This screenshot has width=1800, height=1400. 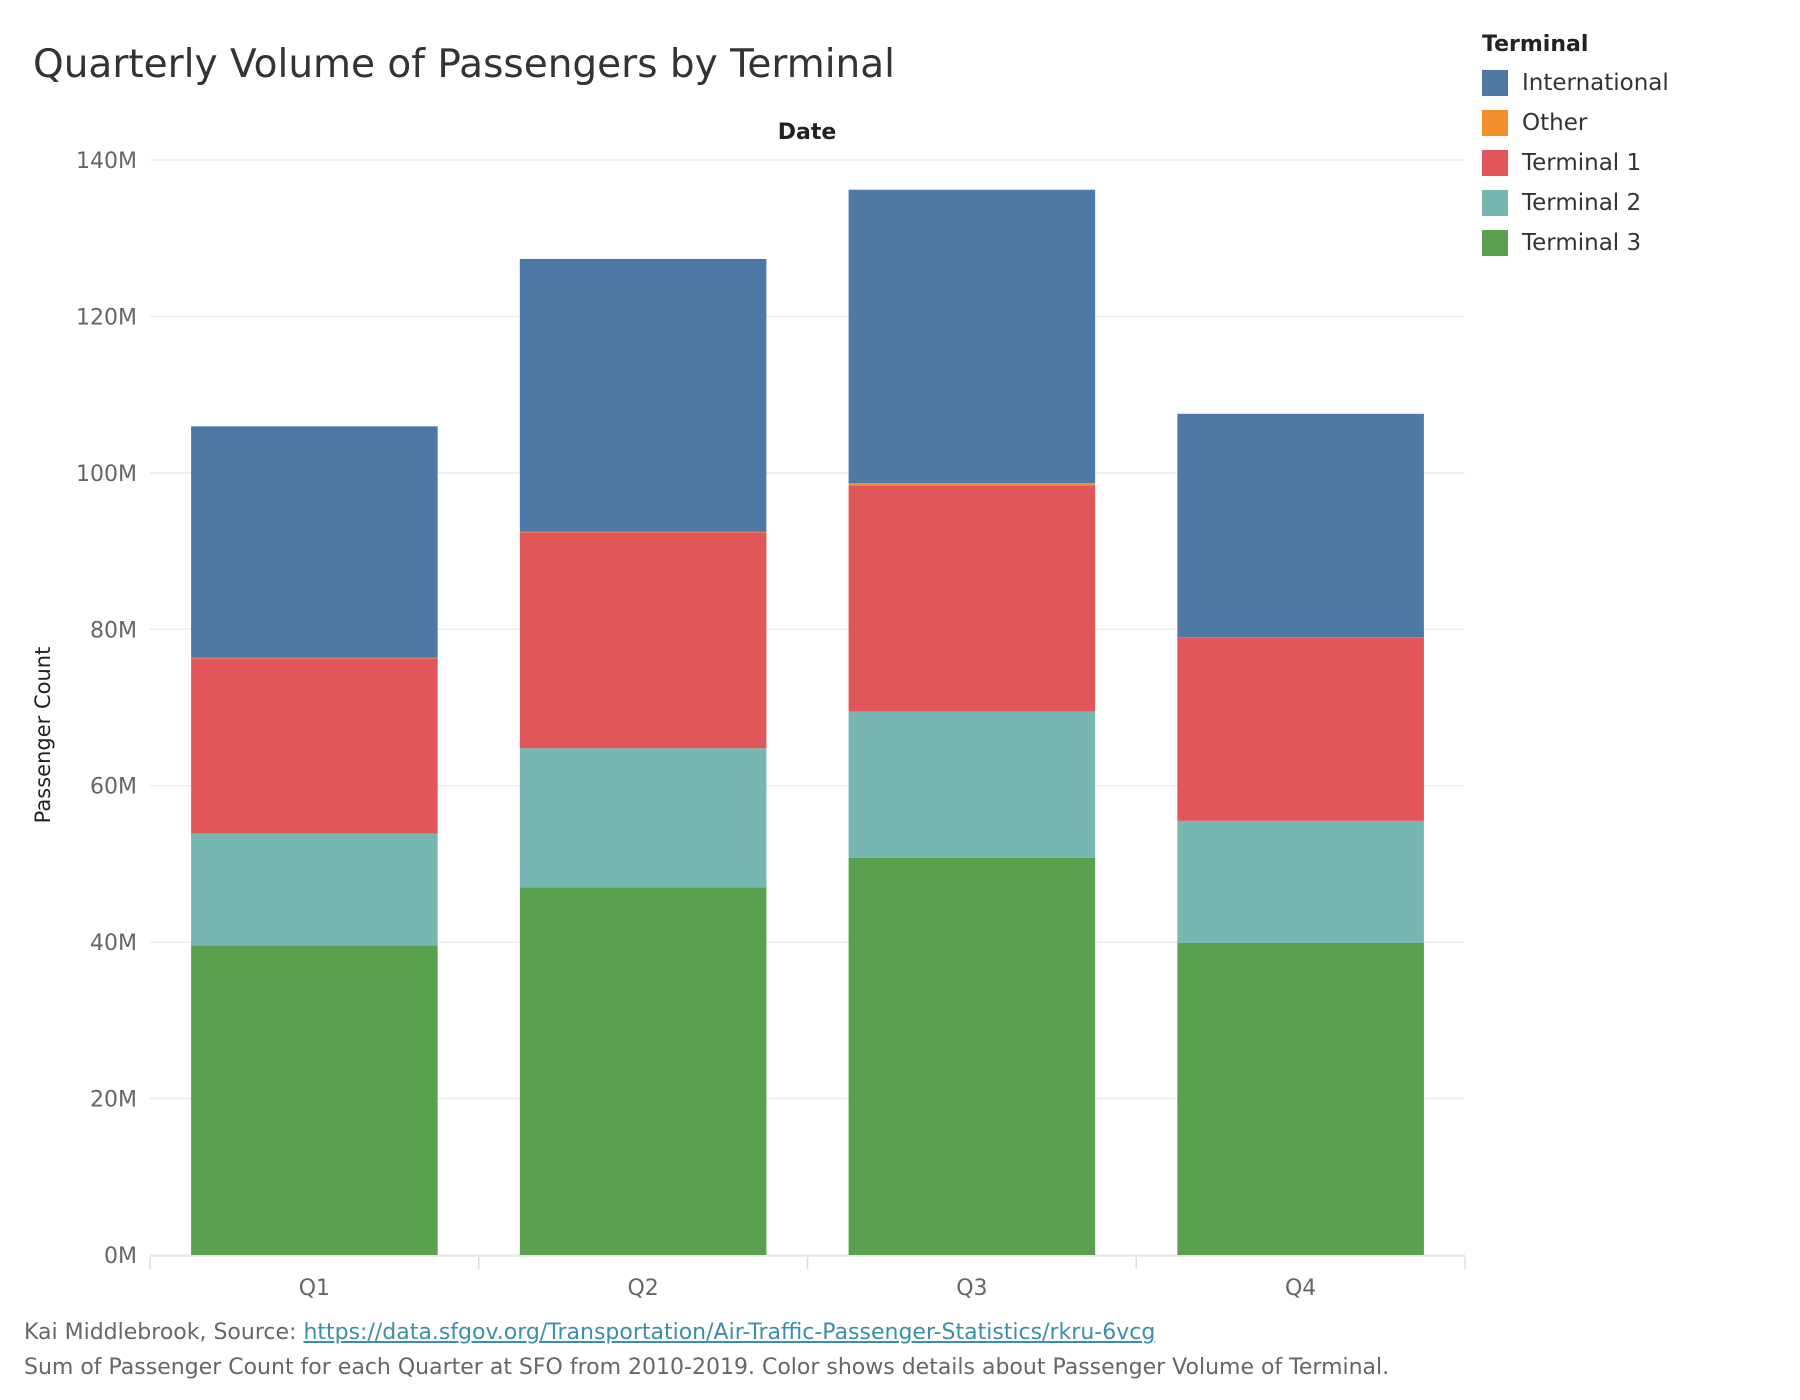 What do you see at coordinates (1595, 83) in the screenshot?
I see `legend-label: International` at bounding box center [1595, 83].